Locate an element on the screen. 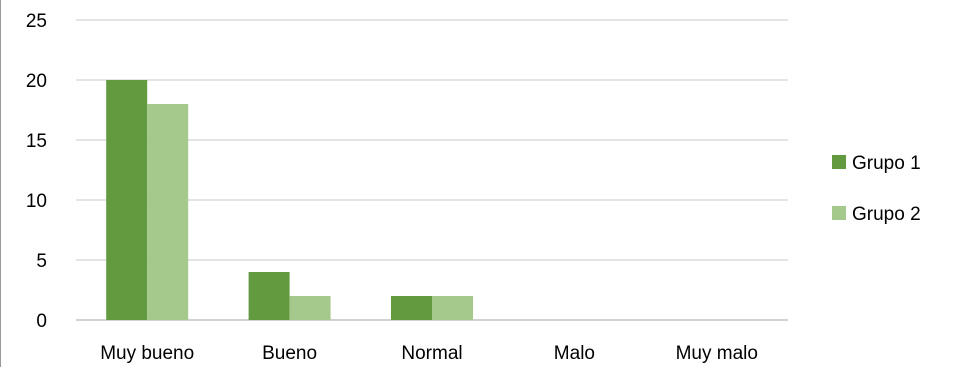  y-tick-label: 25 is located at coordinates (36, 21).